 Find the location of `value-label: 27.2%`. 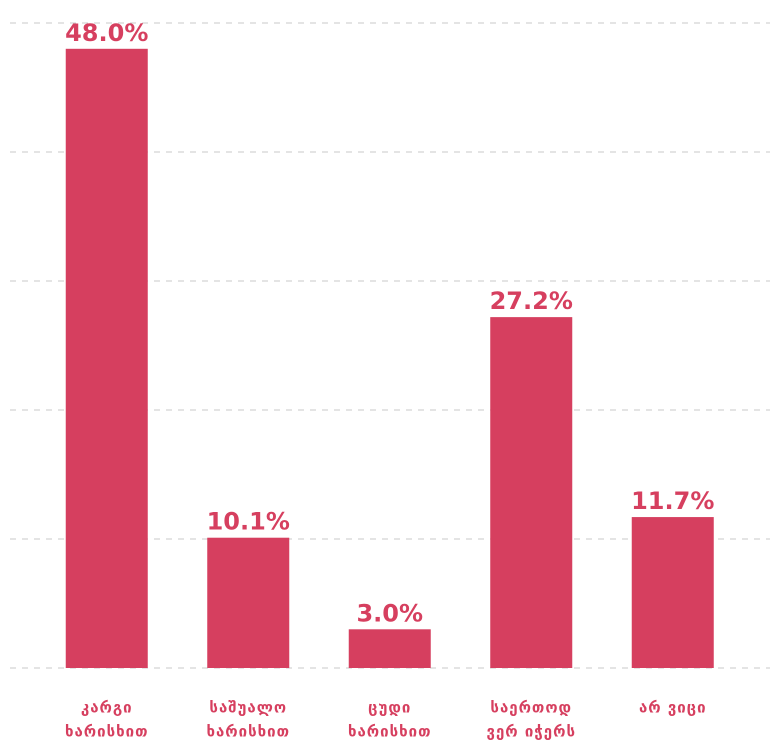

value-label: 27.2% is located at coordinates (531, 301).